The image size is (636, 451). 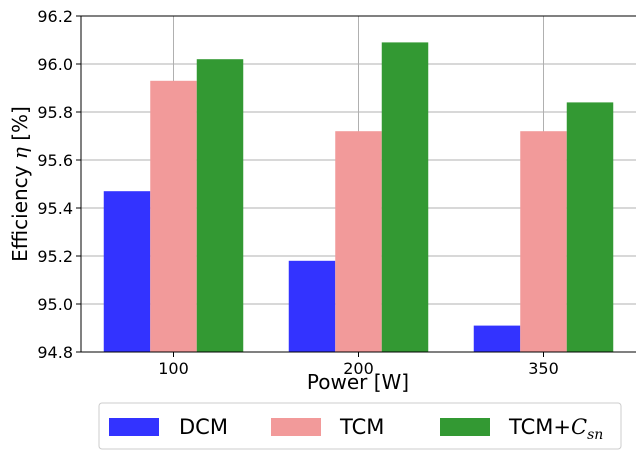 I want to click on y-axis-label-prefix: Efficiency, so click(x=20, y=210).